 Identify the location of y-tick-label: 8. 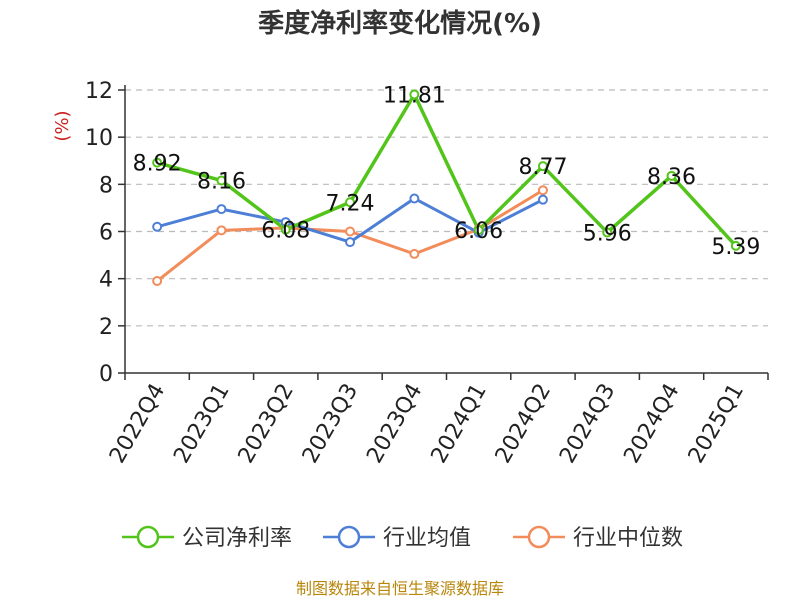
(106, 185).